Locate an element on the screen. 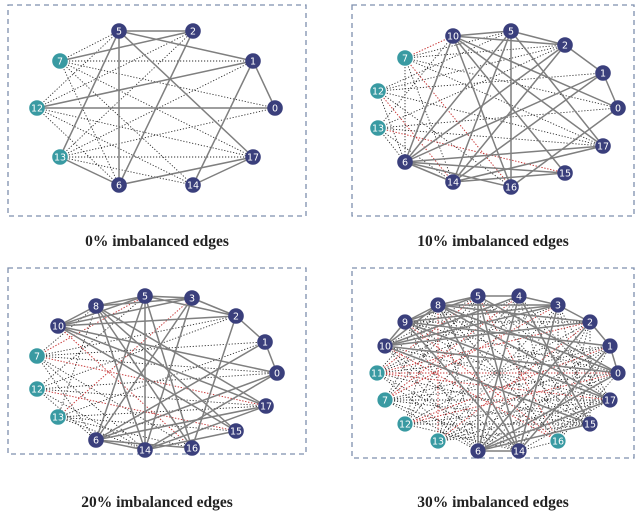  edge-3-15-dotted is located at coordinates (574, 364).